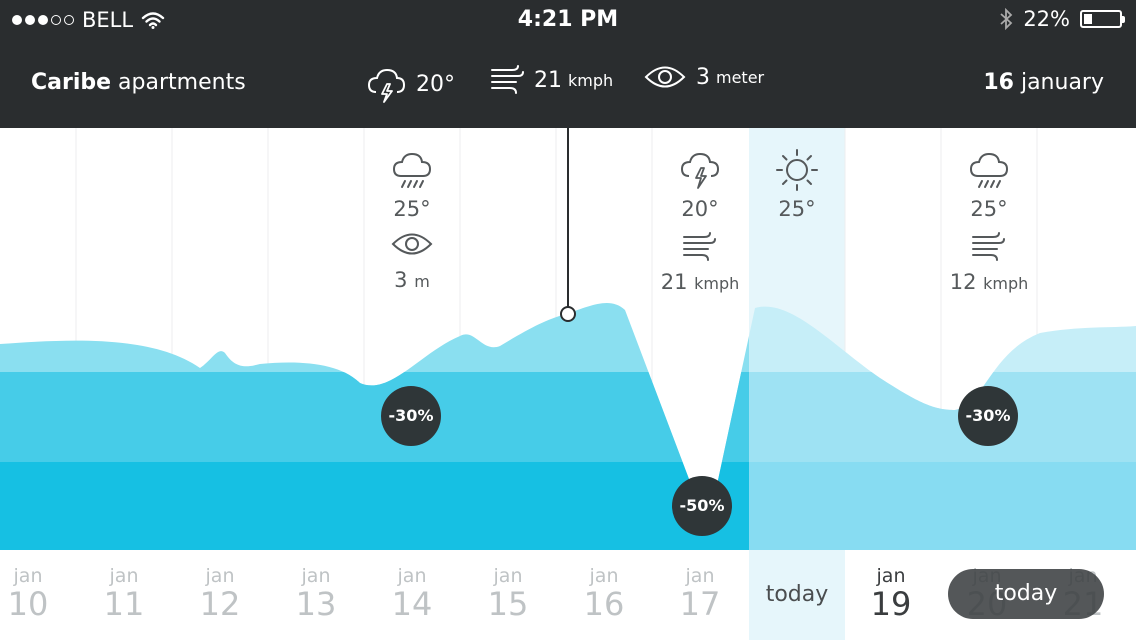  Describe the element at coordinates (316, 604) in the screenshot. I see `day-number: 13` at that location.